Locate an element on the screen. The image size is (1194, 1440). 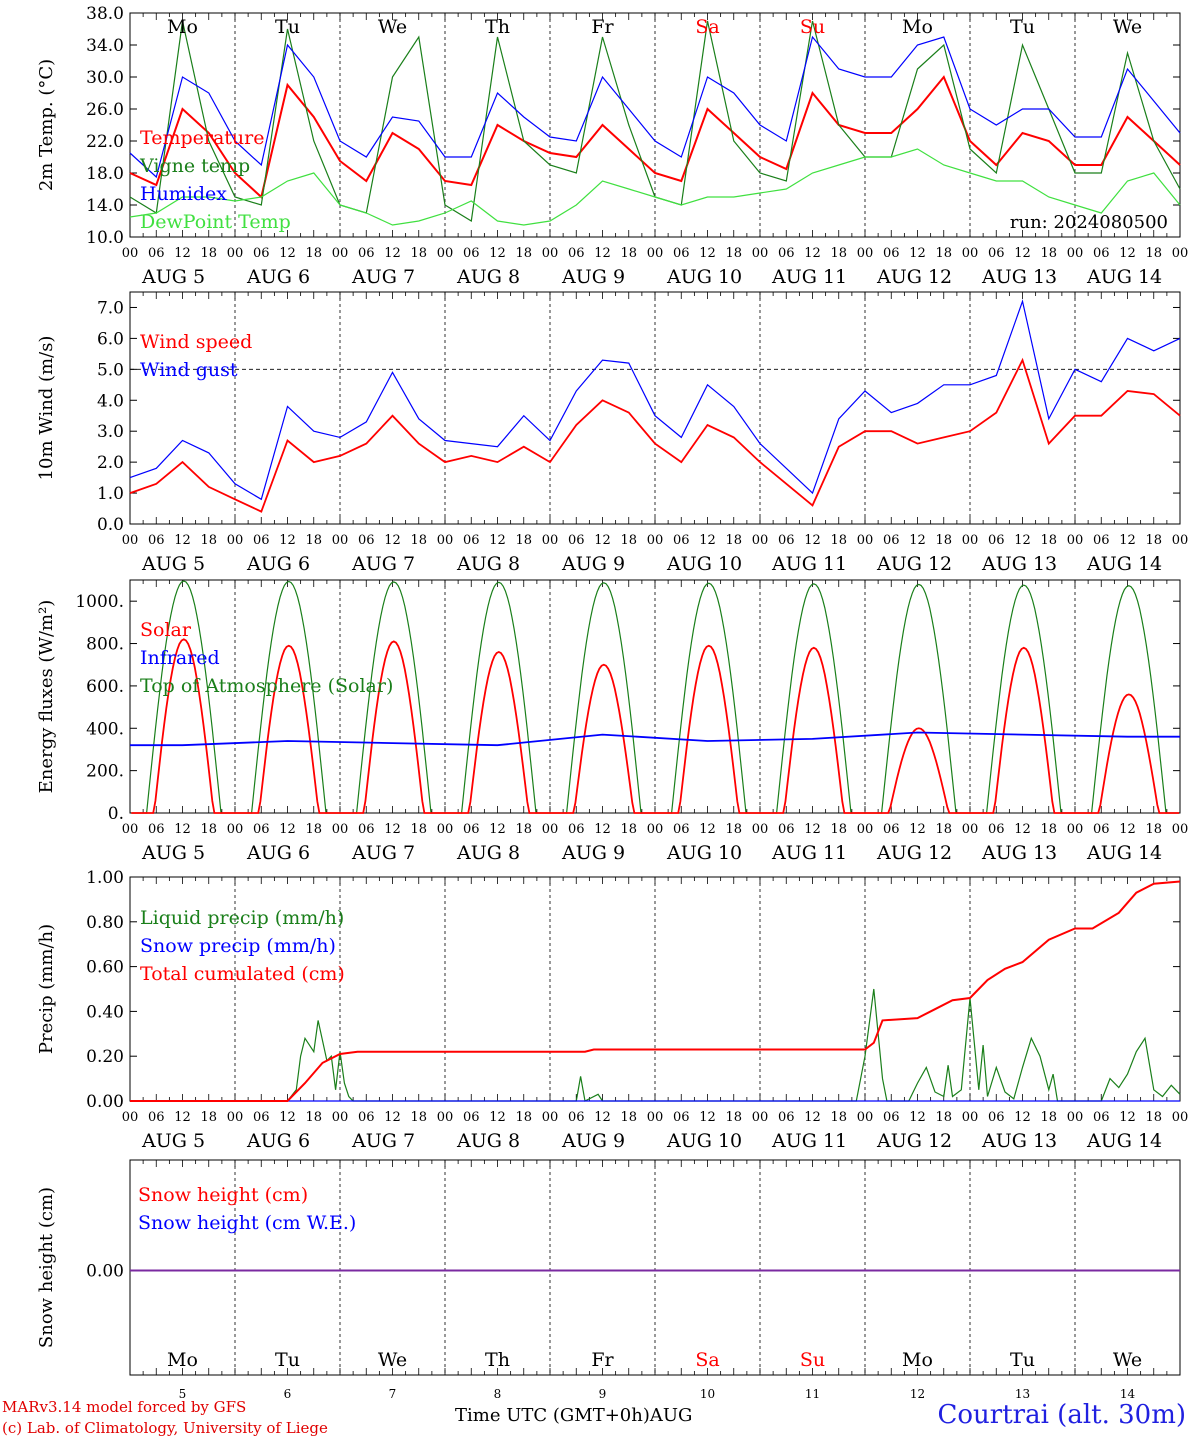
y-tick-label: 7.0 is located at coordinates (110, 308).